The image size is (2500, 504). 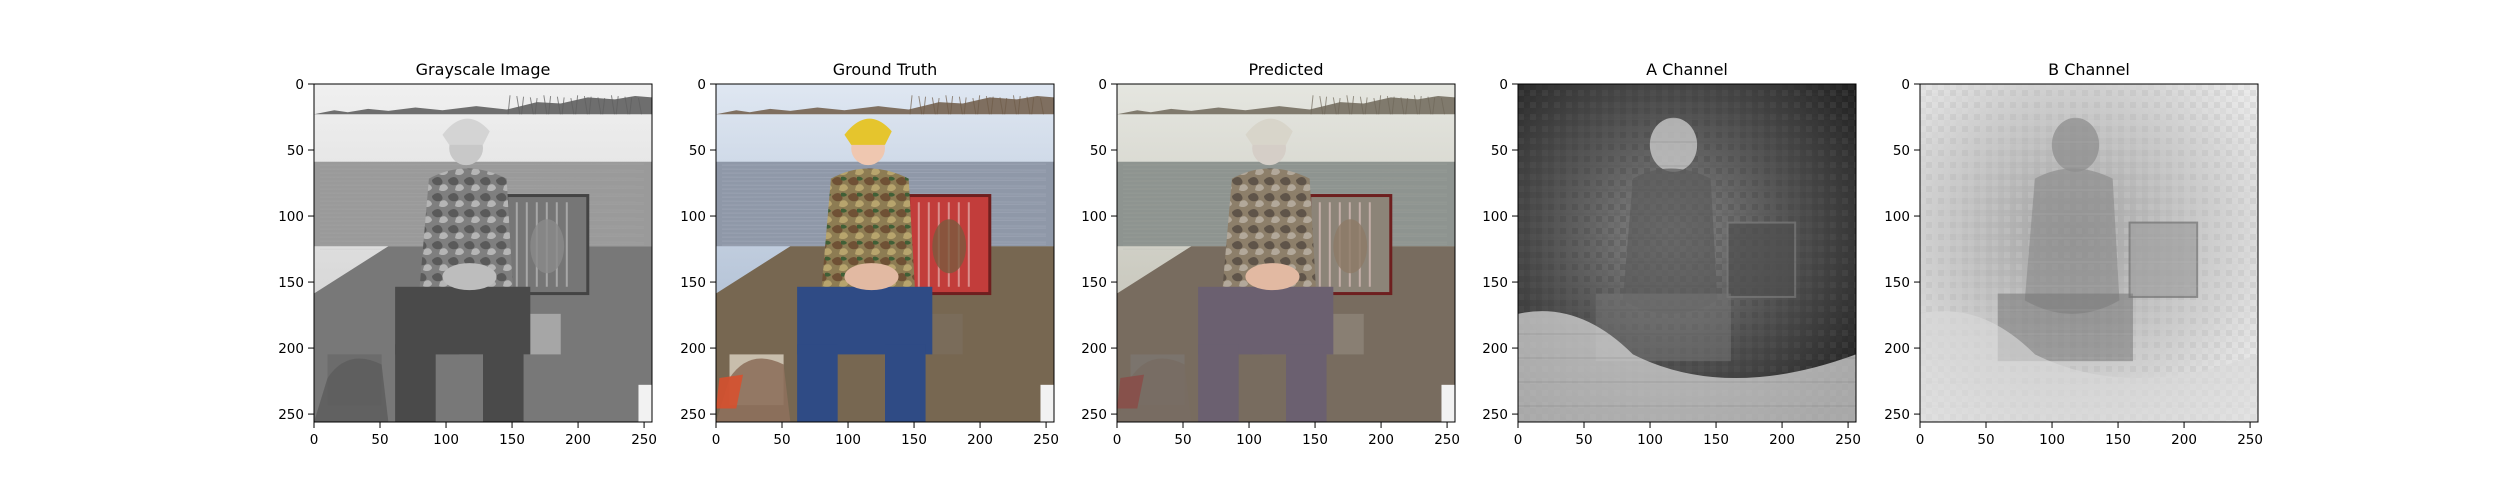 I want to click on ground-truth-axes-frame, so click(x=885, y=253).